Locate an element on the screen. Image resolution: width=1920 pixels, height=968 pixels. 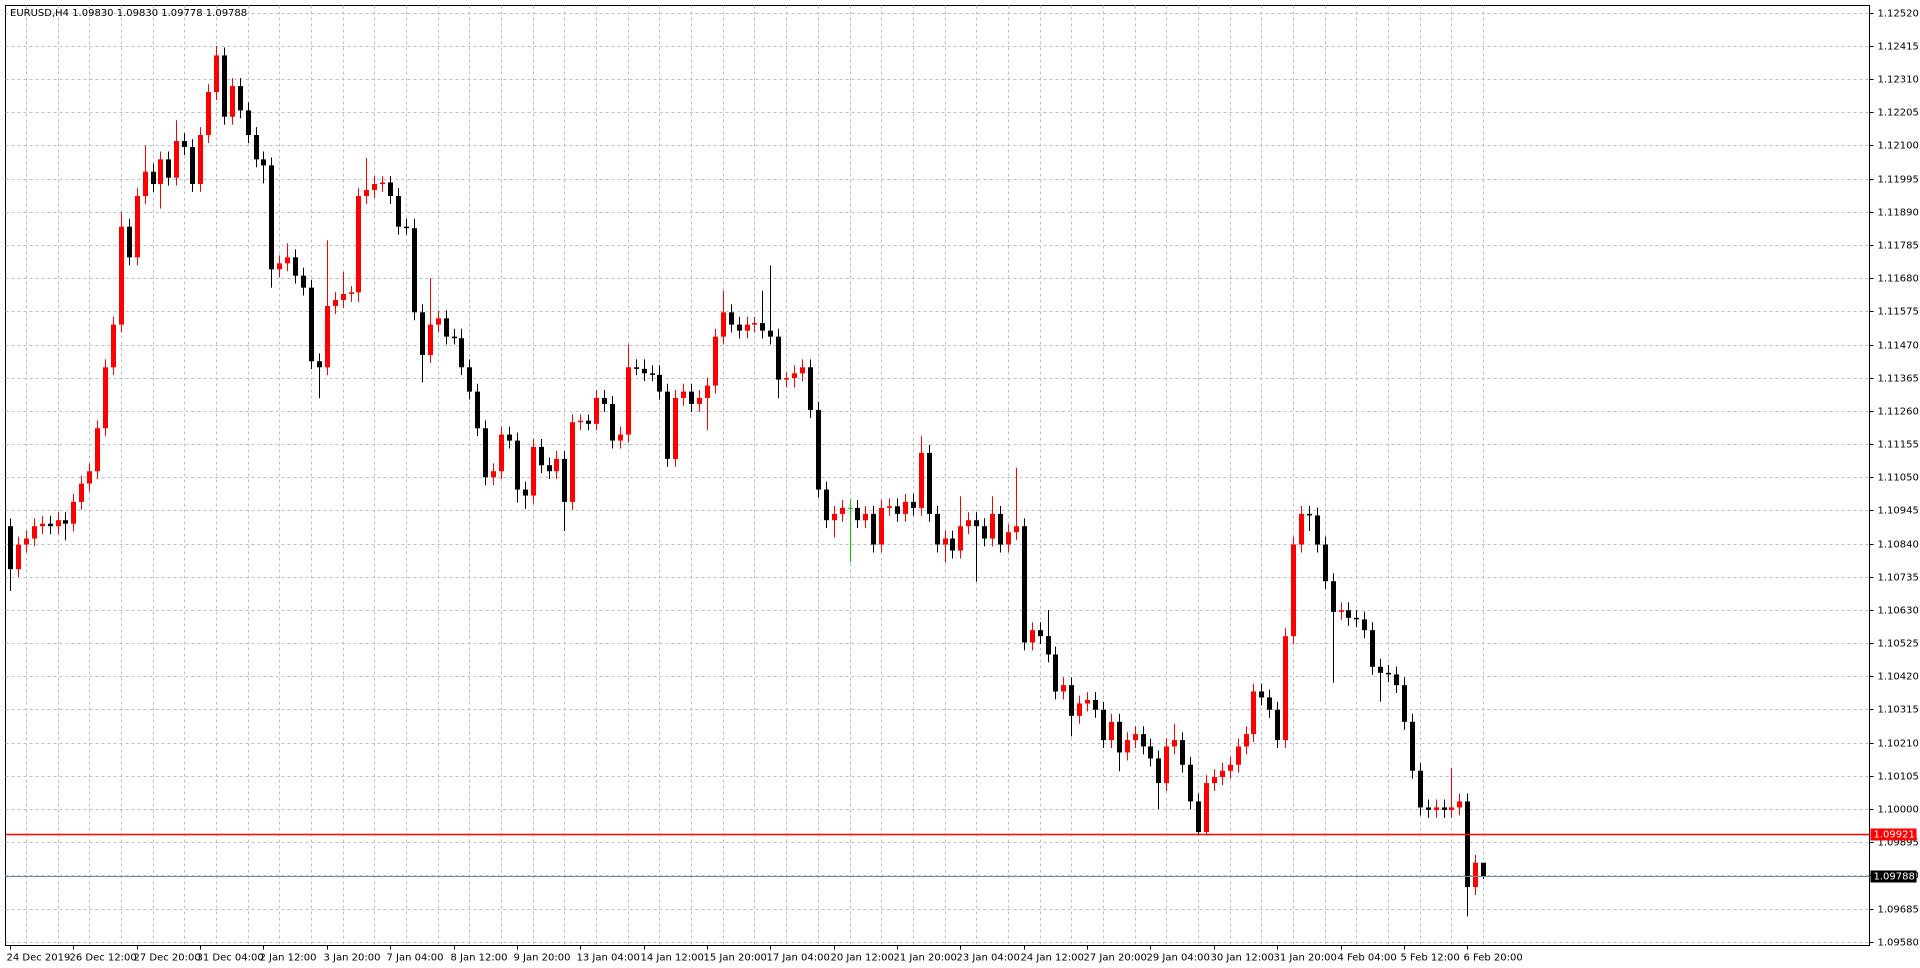
y-tick-label: 1.10840 is located at coordinates (1898, 545).